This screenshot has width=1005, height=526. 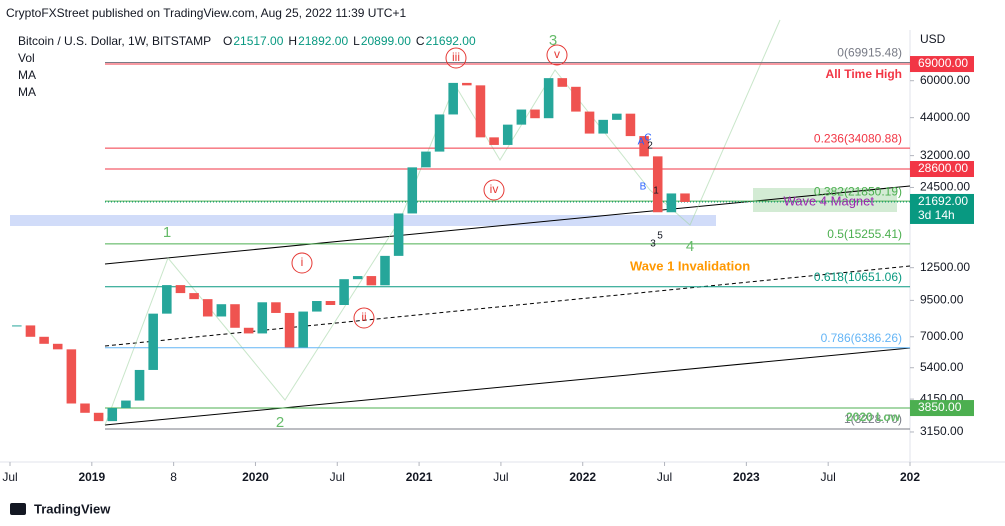 What do you see at coordinates (936, 215) in the screenshot?
I see `price-tag-sub: 3d 14h` at bounding box center [936, 215].